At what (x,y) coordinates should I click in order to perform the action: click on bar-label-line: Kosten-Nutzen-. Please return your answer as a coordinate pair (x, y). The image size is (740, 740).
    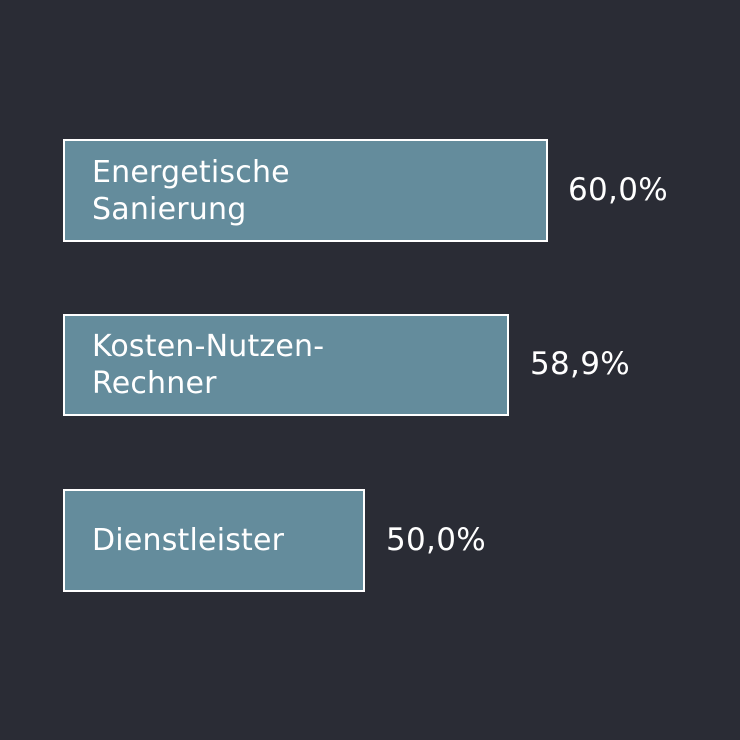
    Looking at the image, I should click on (208, 346).